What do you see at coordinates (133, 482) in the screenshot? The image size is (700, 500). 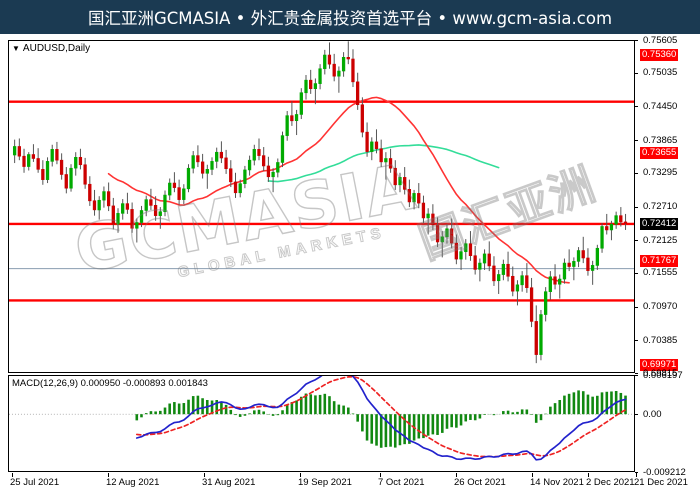 I see `date-tick-label-1: 12 Aug 2021` at bounding box center [133, 482].